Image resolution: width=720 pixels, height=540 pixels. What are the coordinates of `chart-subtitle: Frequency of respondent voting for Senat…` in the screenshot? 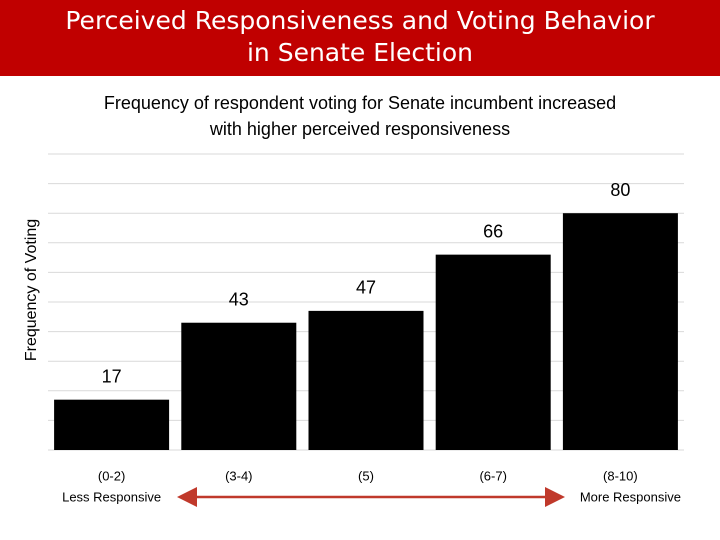 It's located at (360, 103).